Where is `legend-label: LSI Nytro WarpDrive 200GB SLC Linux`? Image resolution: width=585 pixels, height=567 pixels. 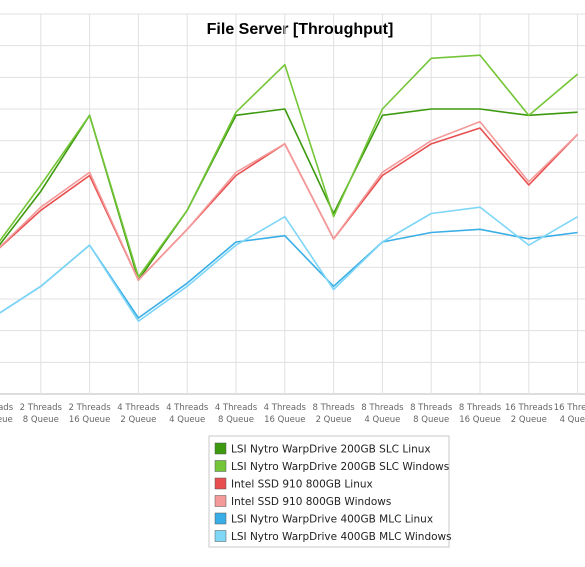
legend-label: LSI Nytro WarpDrive 200GB SLC Linux is located at coordinates (331, 450).